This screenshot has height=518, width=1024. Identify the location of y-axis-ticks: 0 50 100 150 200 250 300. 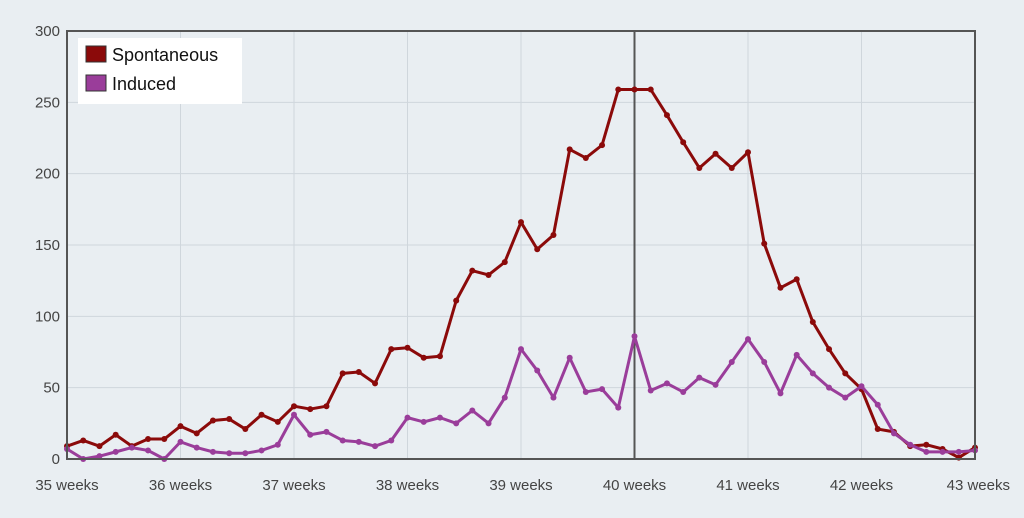
(47, 245).